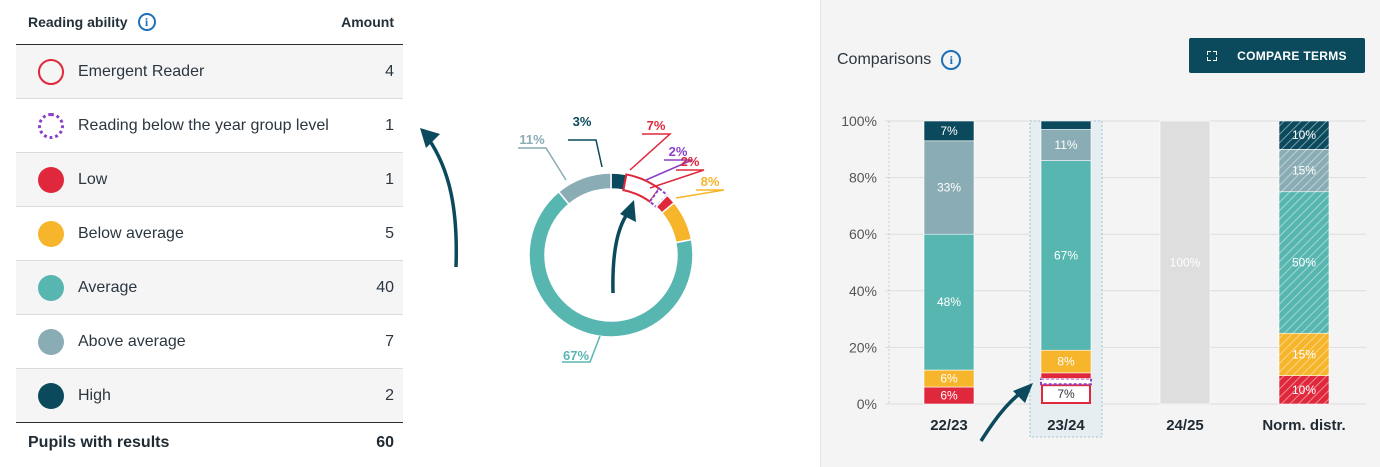  Describe the element at coordinates (389, 71) in the screenshot. I see `row-amount: 4` at that location.